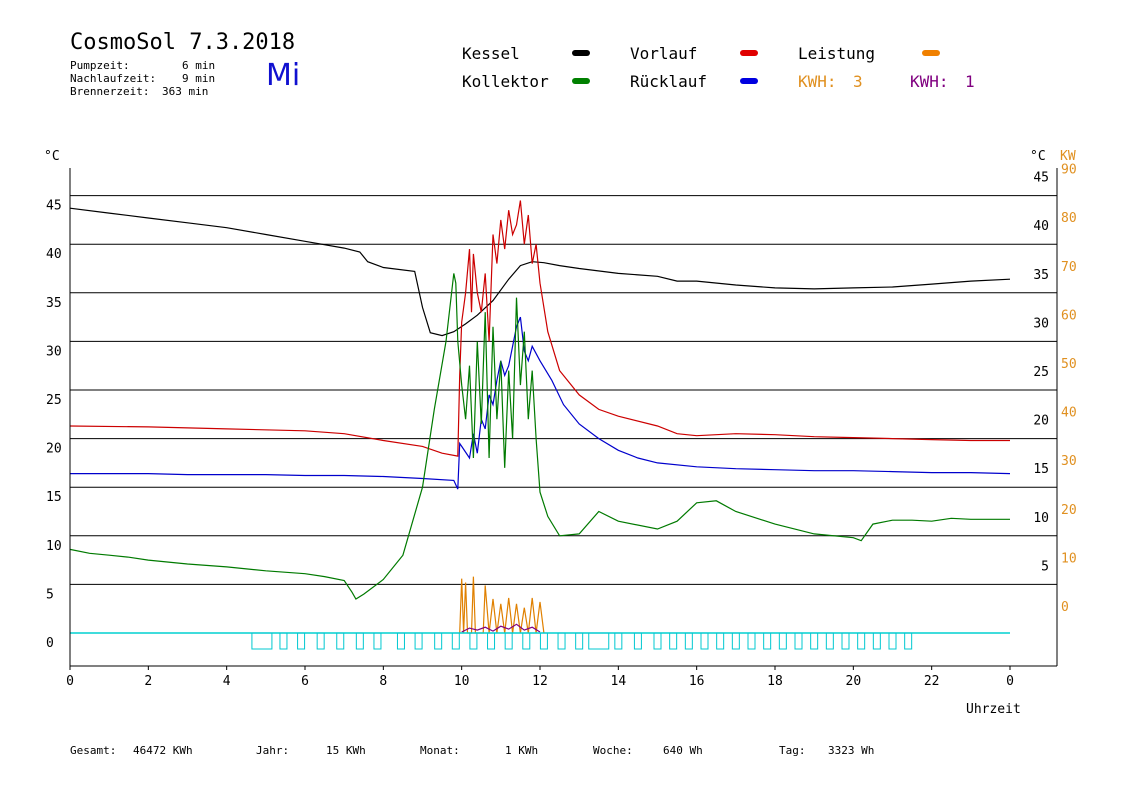  I want to click on y-axis-right-unit: °C, so click(1038, 156).